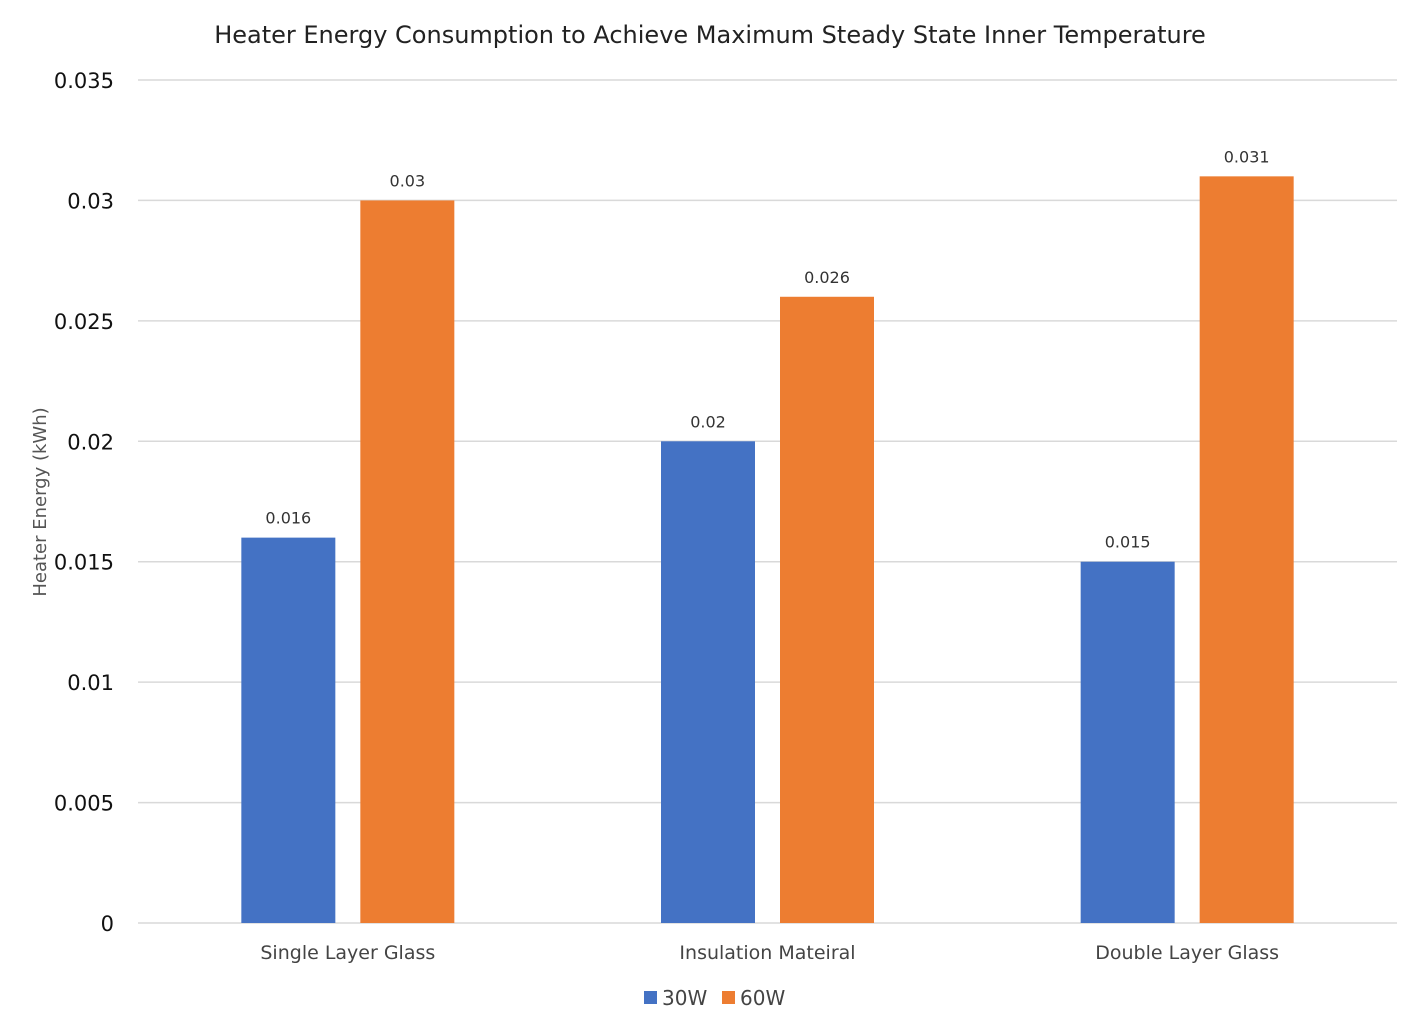 The image size is (1420, 1031). Describe the element at coordinates (708, 421) in the screenshot. I see `data-label: 0.02` at that location.